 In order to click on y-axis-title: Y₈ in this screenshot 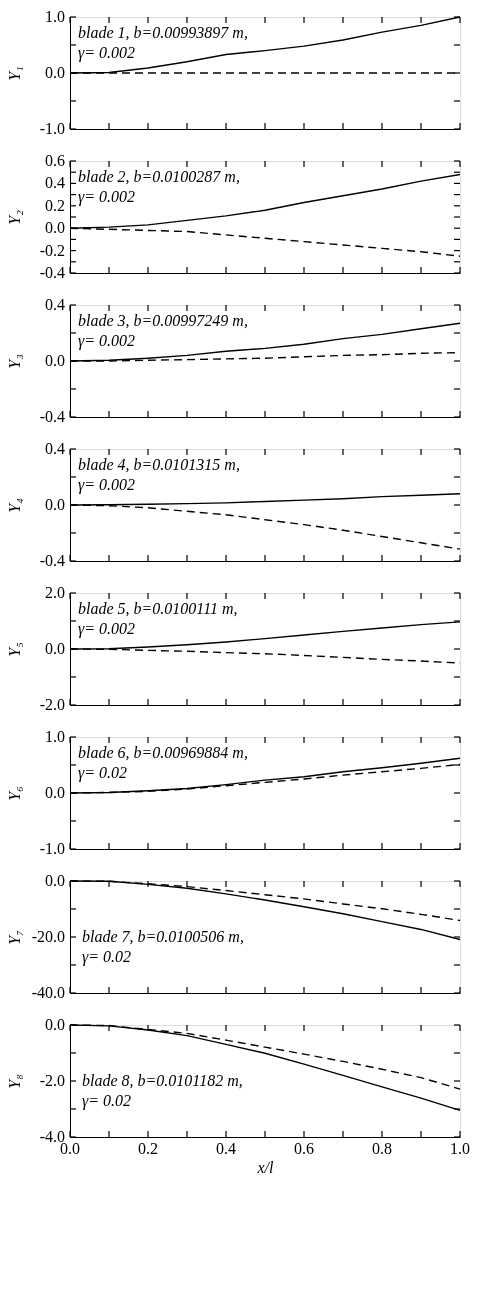, I will do `click(14, 1081)`.